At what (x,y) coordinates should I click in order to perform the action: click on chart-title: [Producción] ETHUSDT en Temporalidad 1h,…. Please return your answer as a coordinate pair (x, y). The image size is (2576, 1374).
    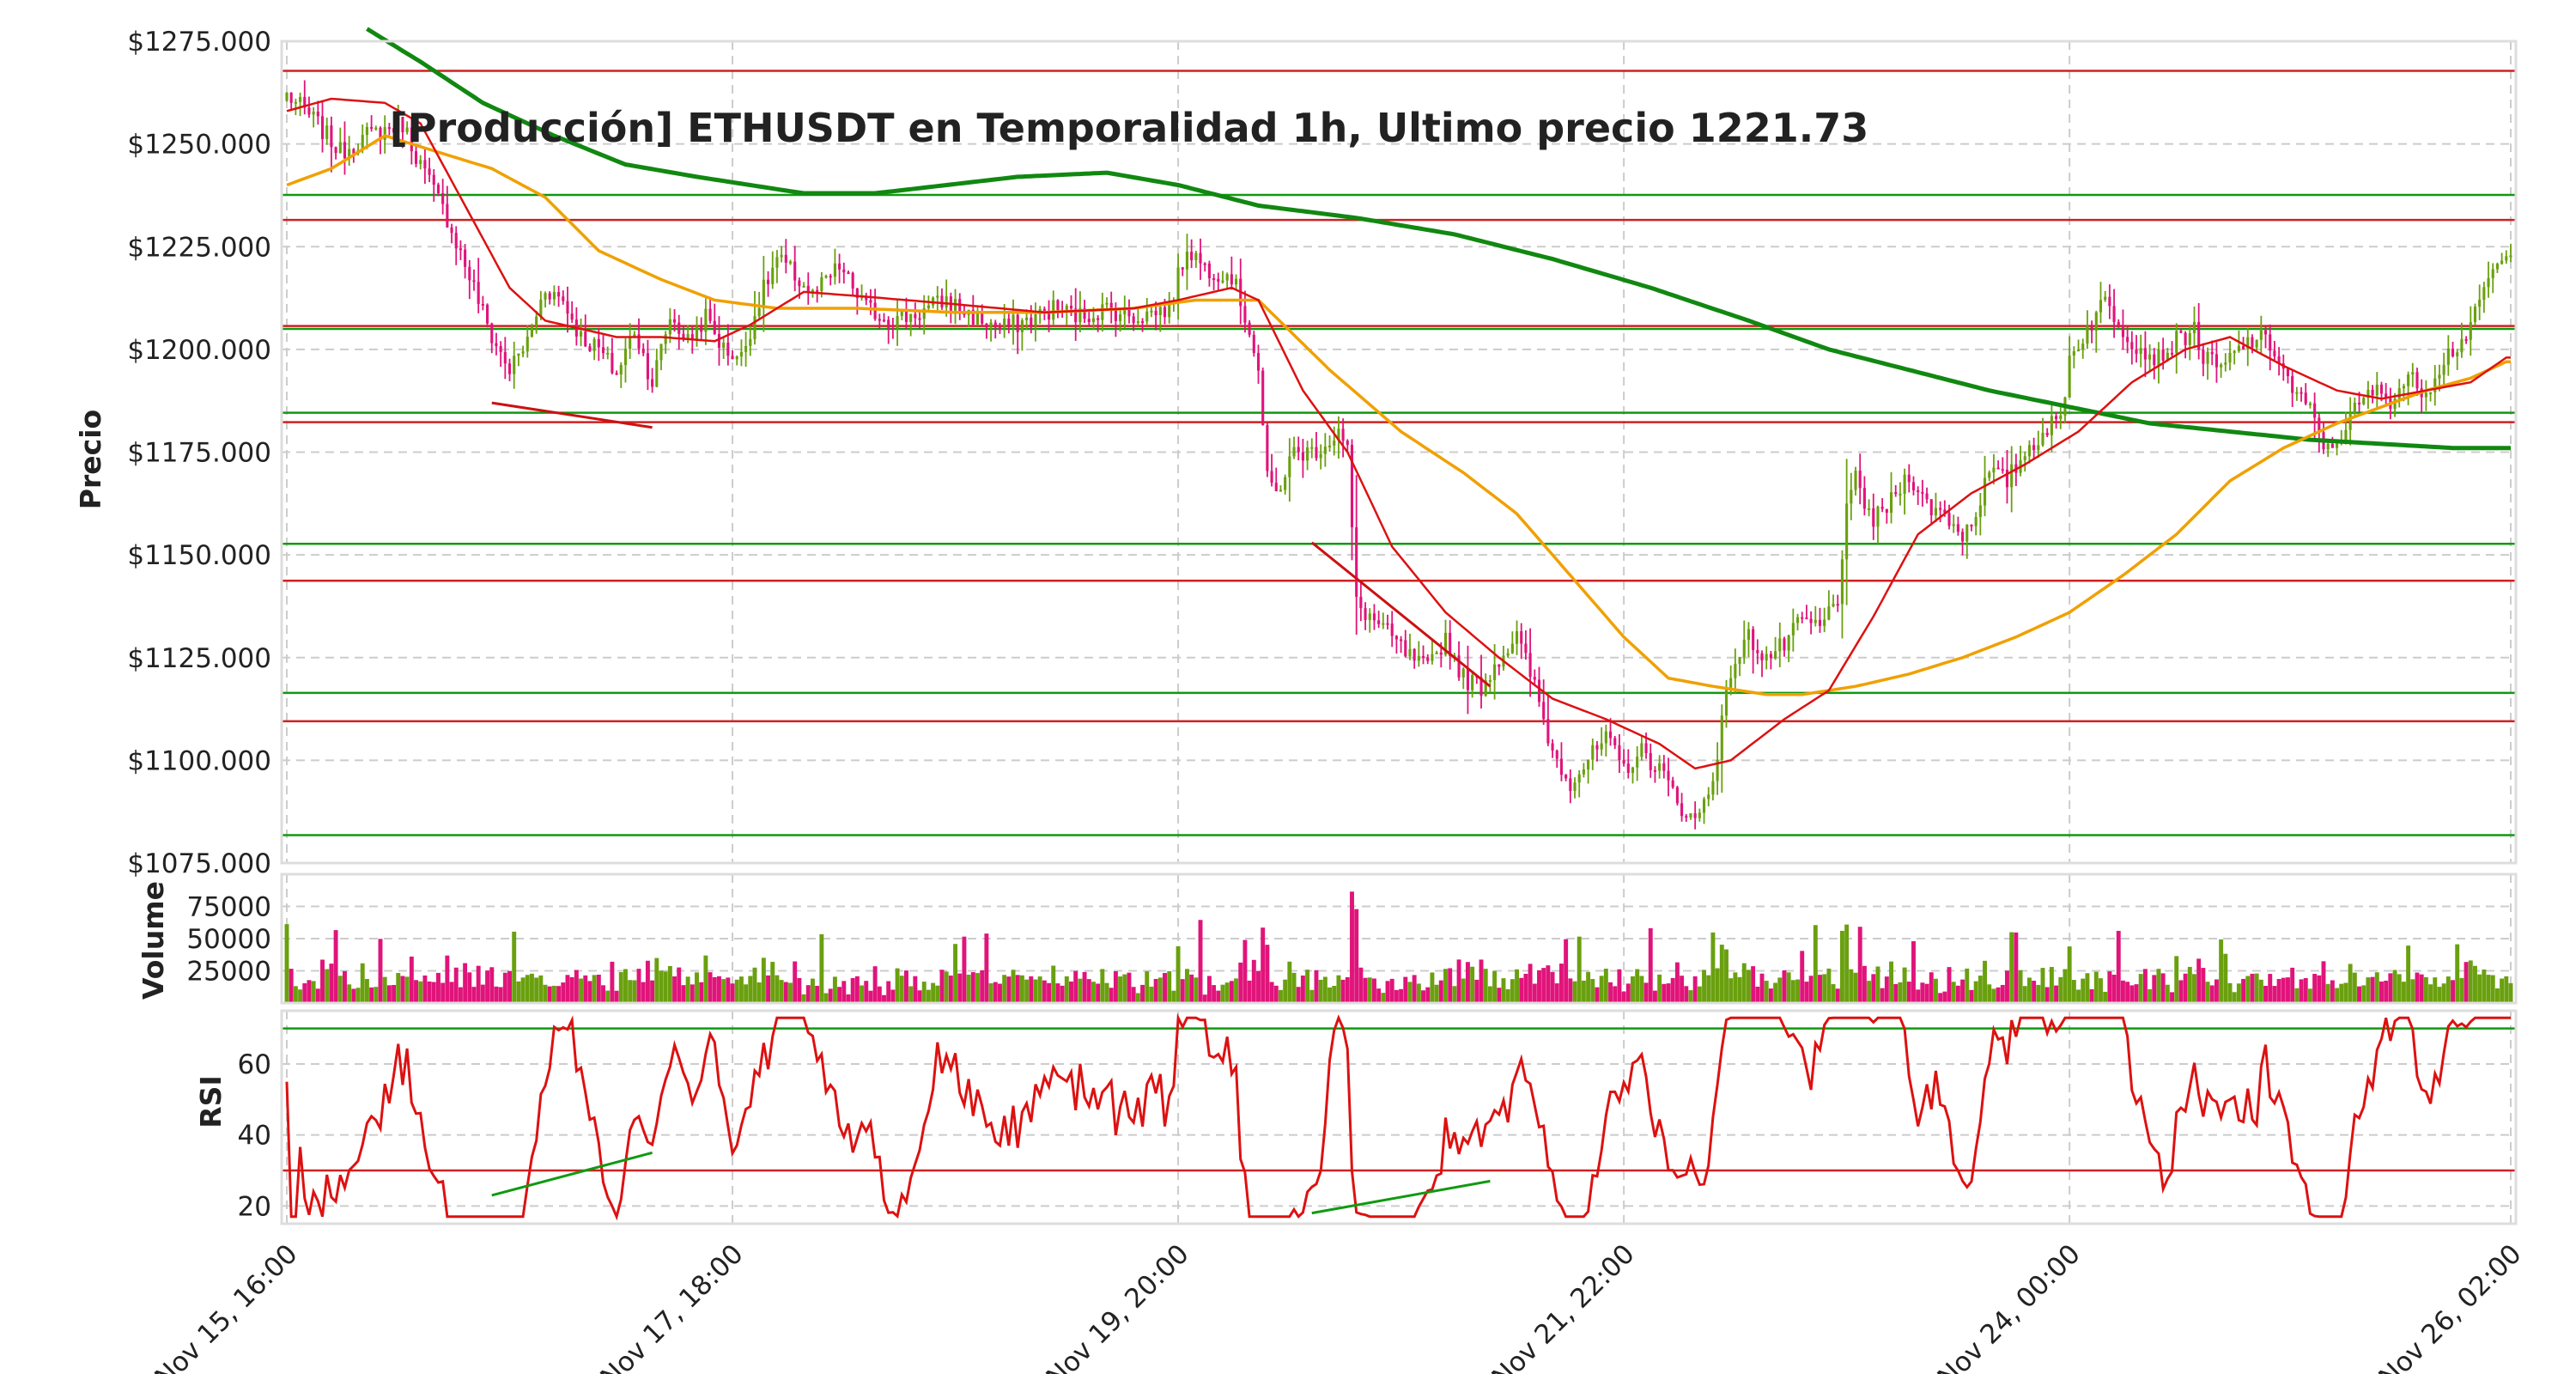
    Looking at the image, I should click on (1129, 128).